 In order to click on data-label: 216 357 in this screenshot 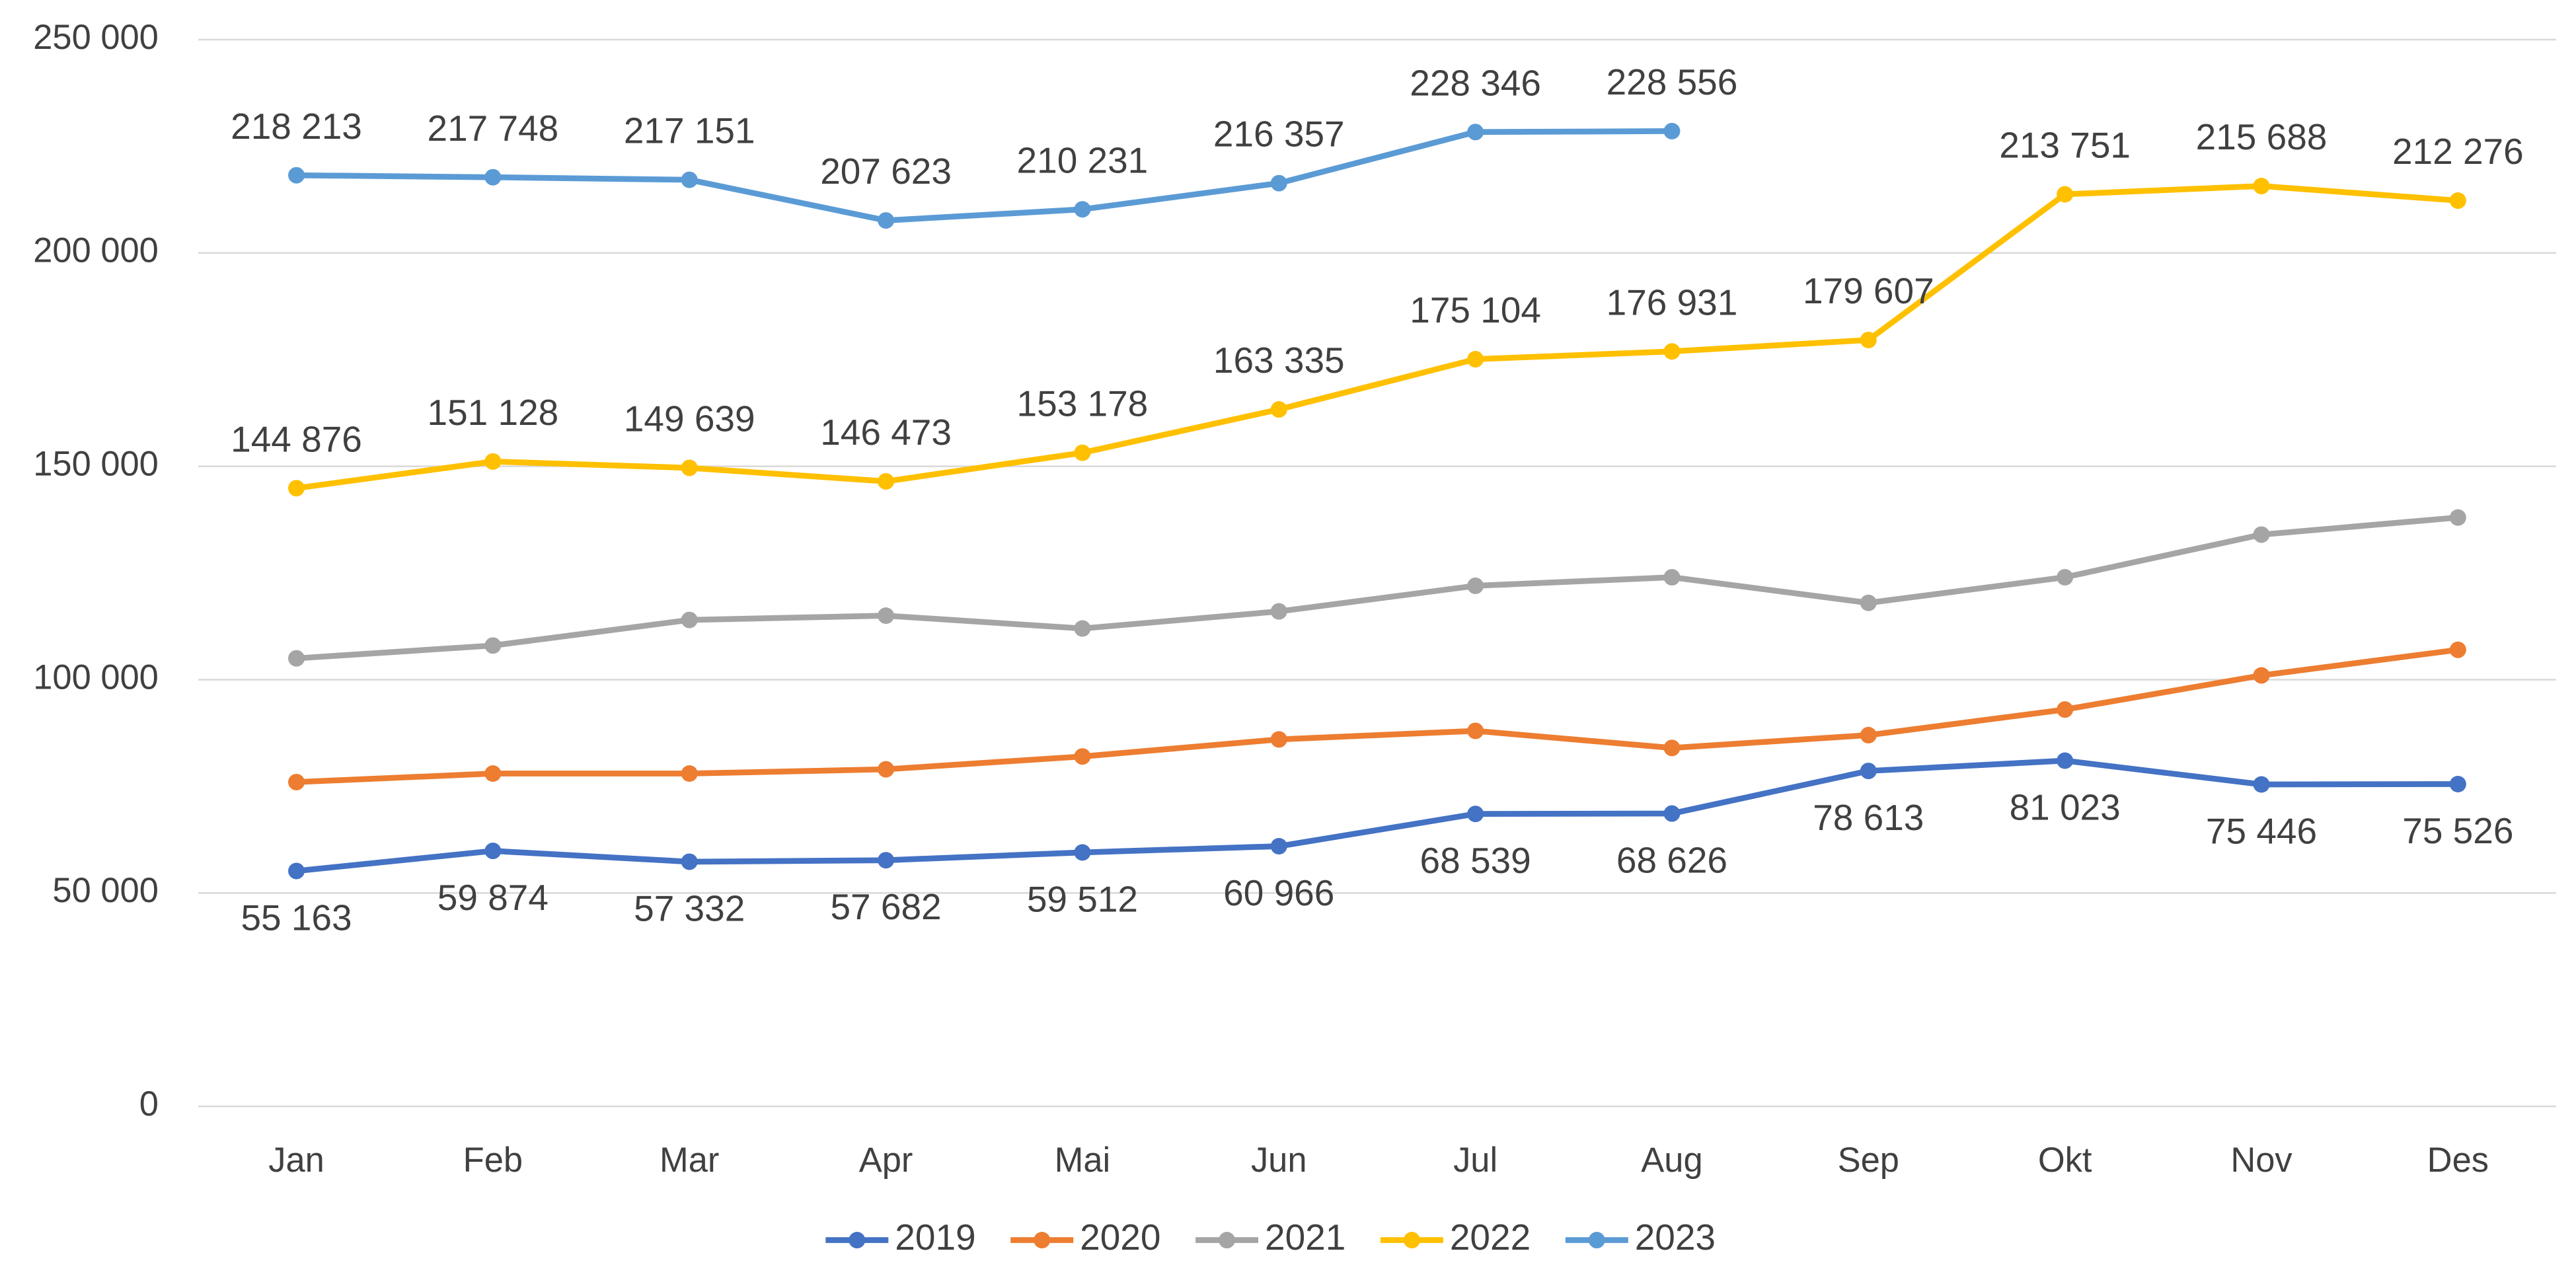, I will do `click(1279, 134)`.